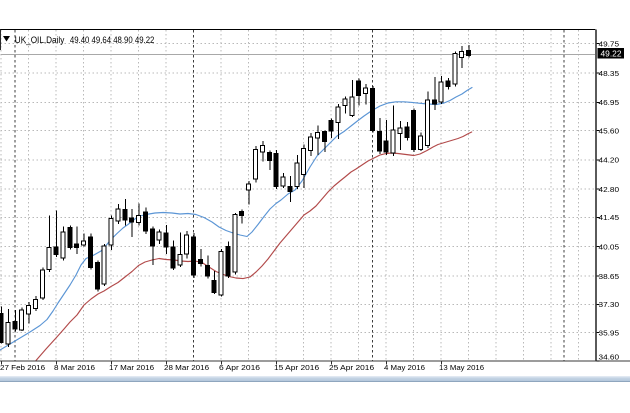  What do you see at coordinates (74, 367) in the screenshot?
I see `svg-text: 8 Mar 2016` at bounding box center [74, 367].